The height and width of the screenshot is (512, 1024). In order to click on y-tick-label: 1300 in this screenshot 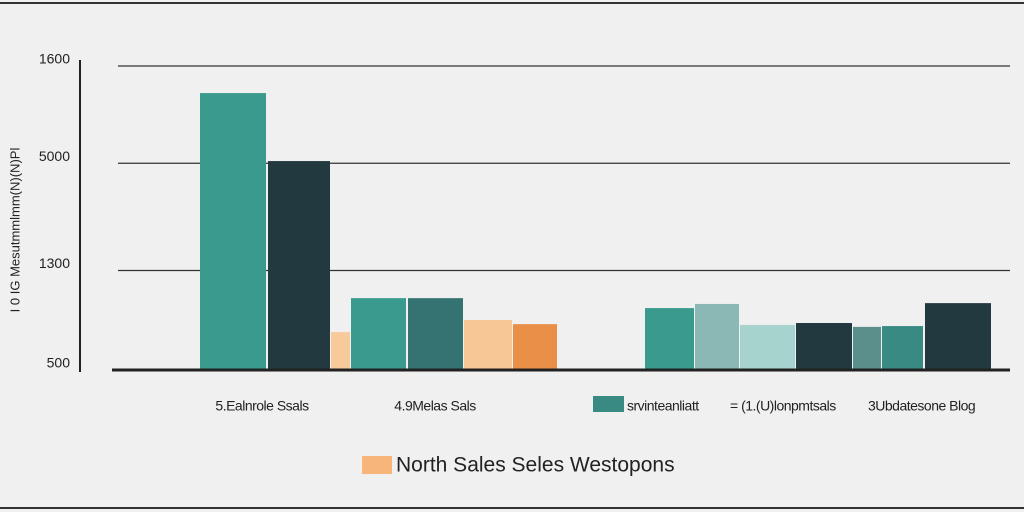, I will do `click(54, 263)`.